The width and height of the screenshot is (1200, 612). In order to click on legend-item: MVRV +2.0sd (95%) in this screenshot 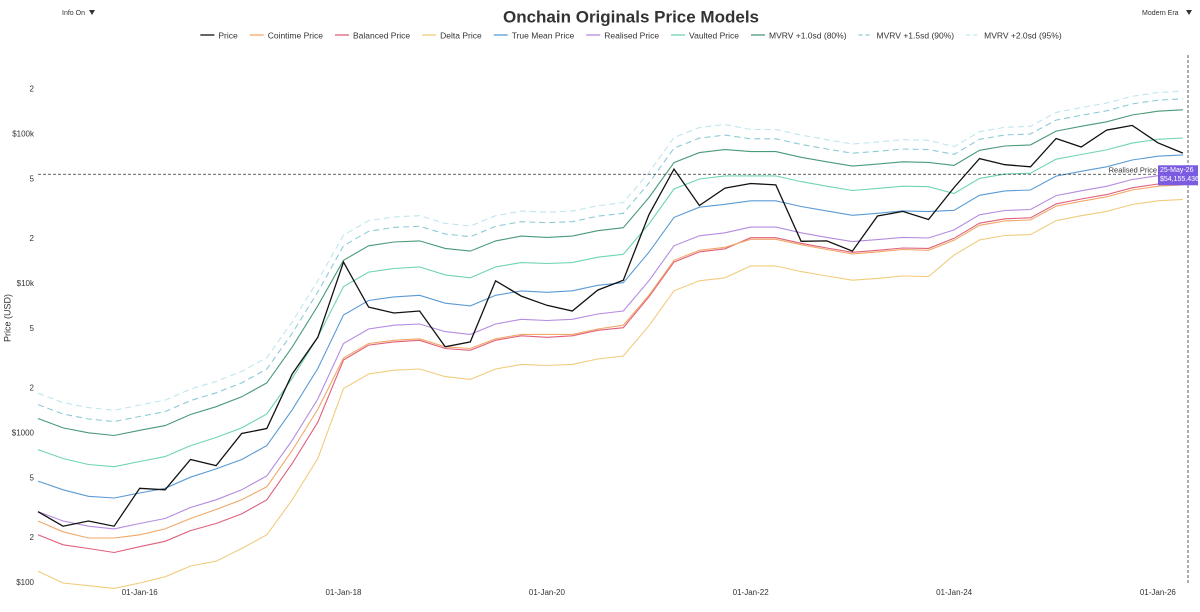, I will do `click(1014, 35)`.